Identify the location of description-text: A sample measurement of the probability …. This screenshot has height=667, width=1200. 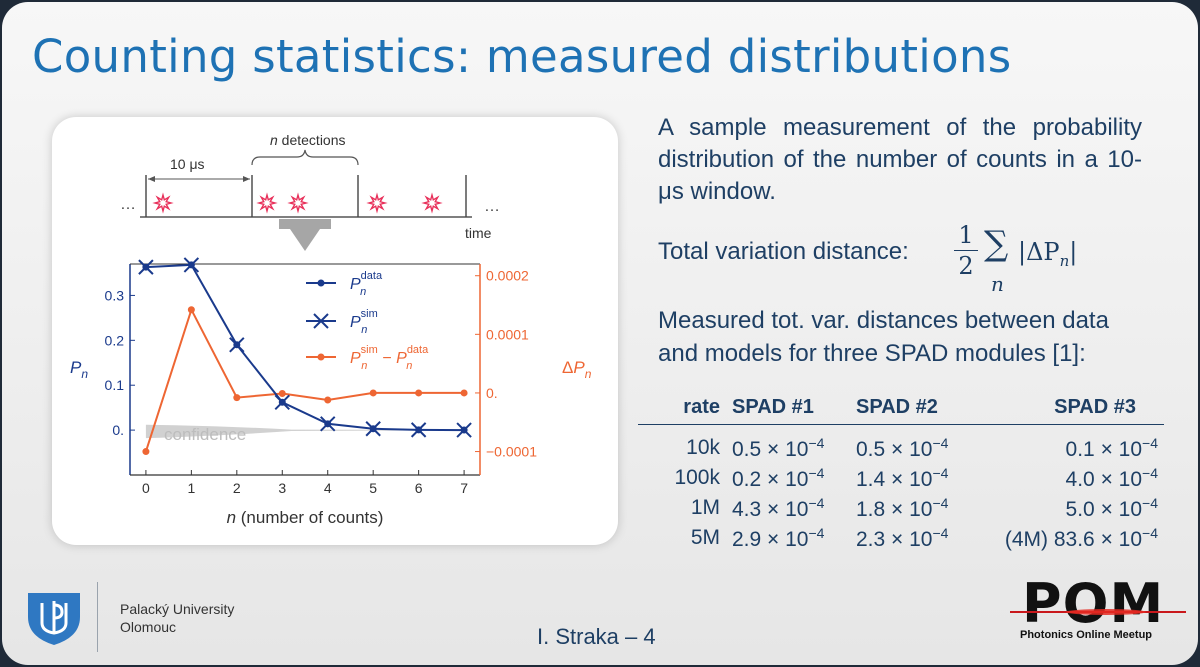
(900, 159).